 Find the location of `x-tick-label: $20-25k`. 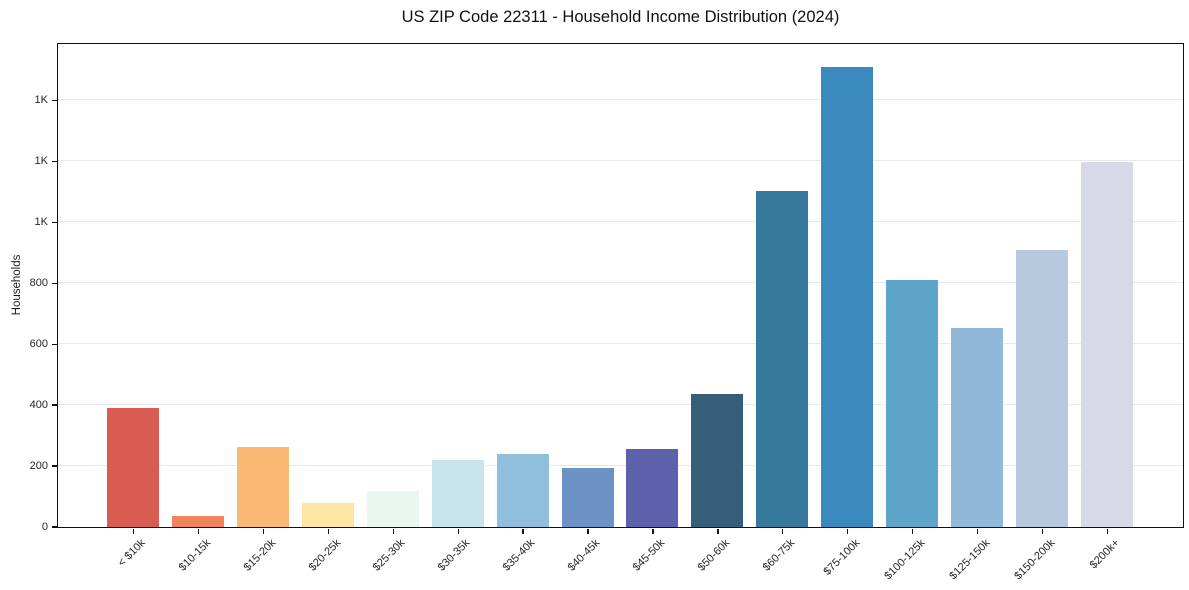

x-tick-label: $20-25k is located at coordinates (324, 555).